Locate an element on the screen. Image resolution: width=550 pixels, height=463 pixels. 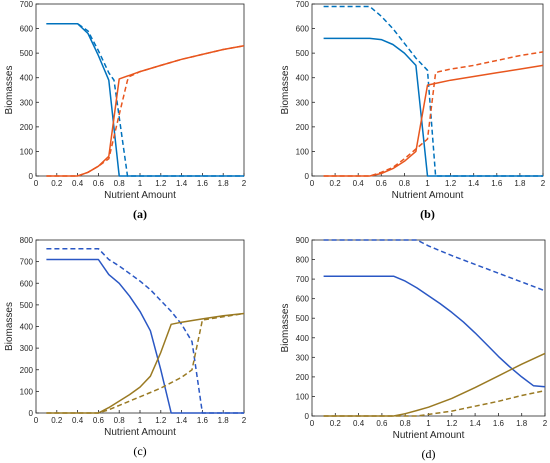
panel-label: (b) is located at coordinates (427, 214).